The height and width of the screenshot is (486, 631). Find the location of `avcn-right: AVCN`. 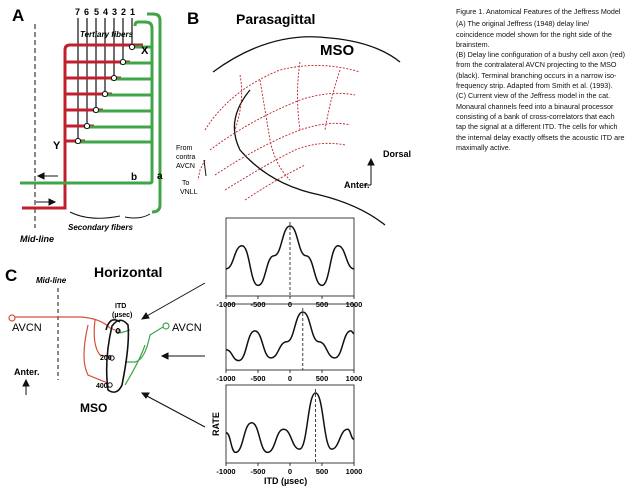

avcn-right: AVCN is located at coordinates (187, 328).